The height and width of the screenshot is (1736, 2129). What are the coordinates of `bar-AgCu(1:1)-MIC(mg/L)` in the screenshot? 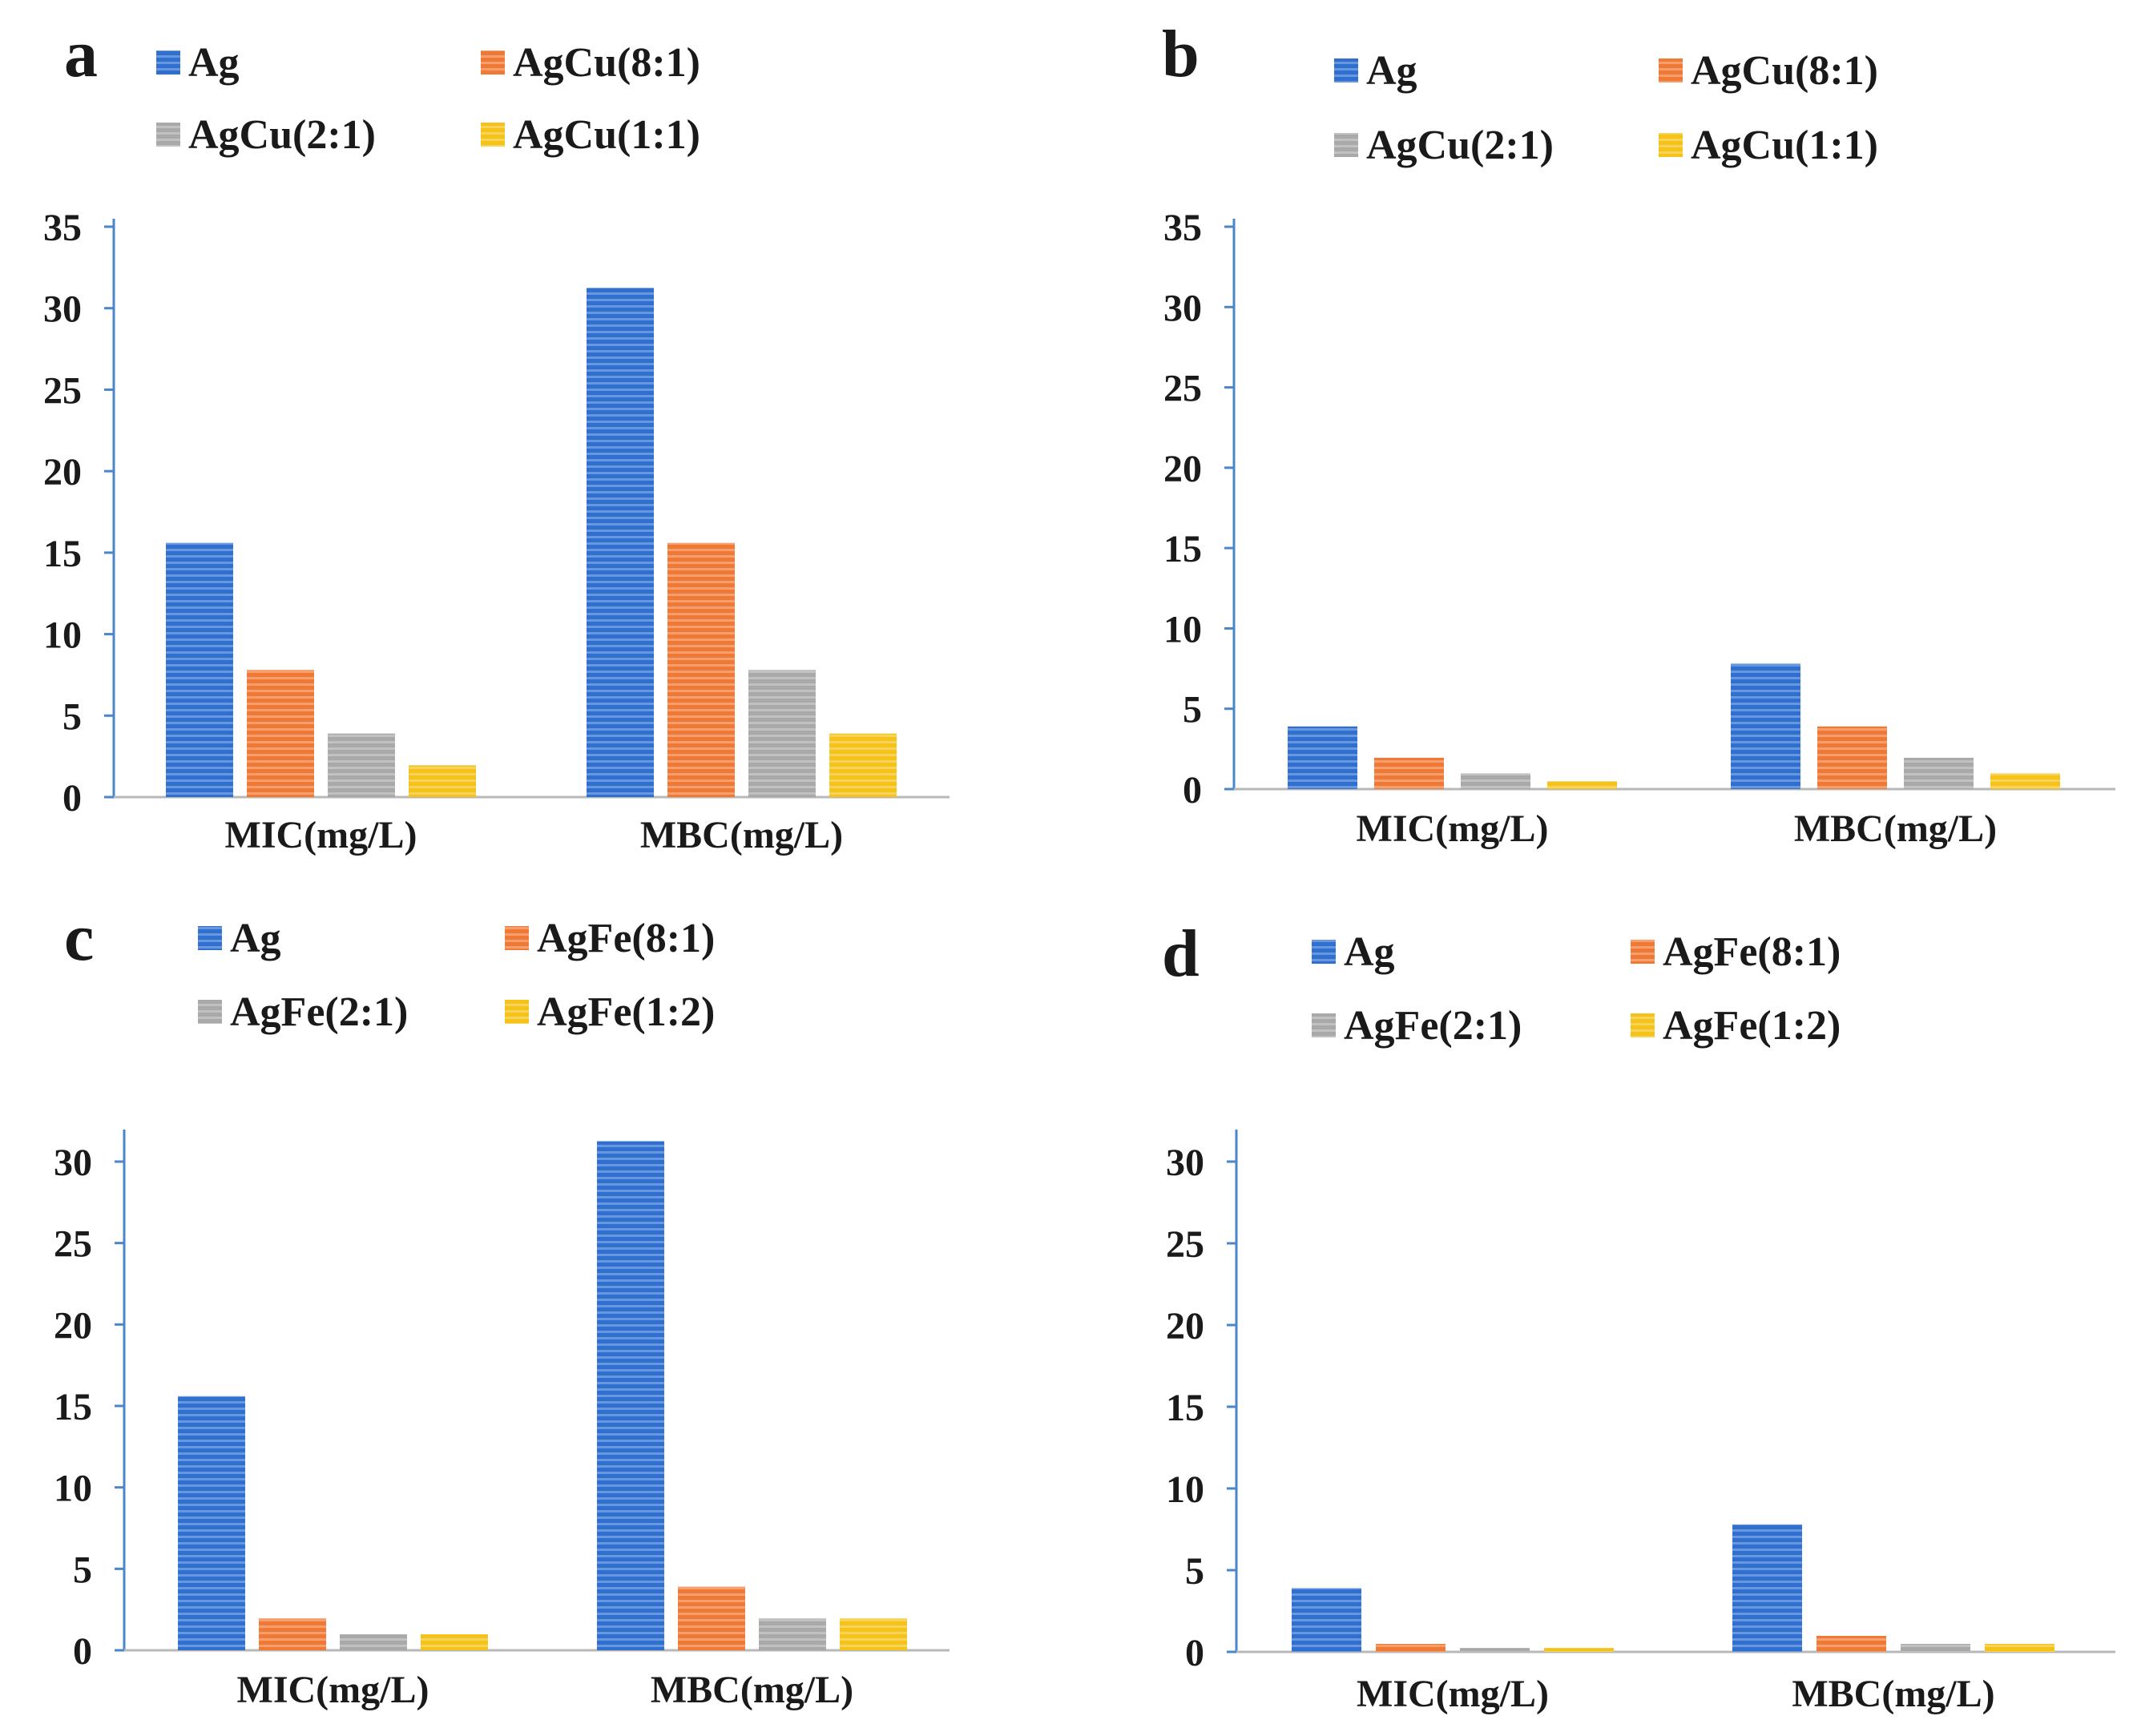 It's located at (442, 781).